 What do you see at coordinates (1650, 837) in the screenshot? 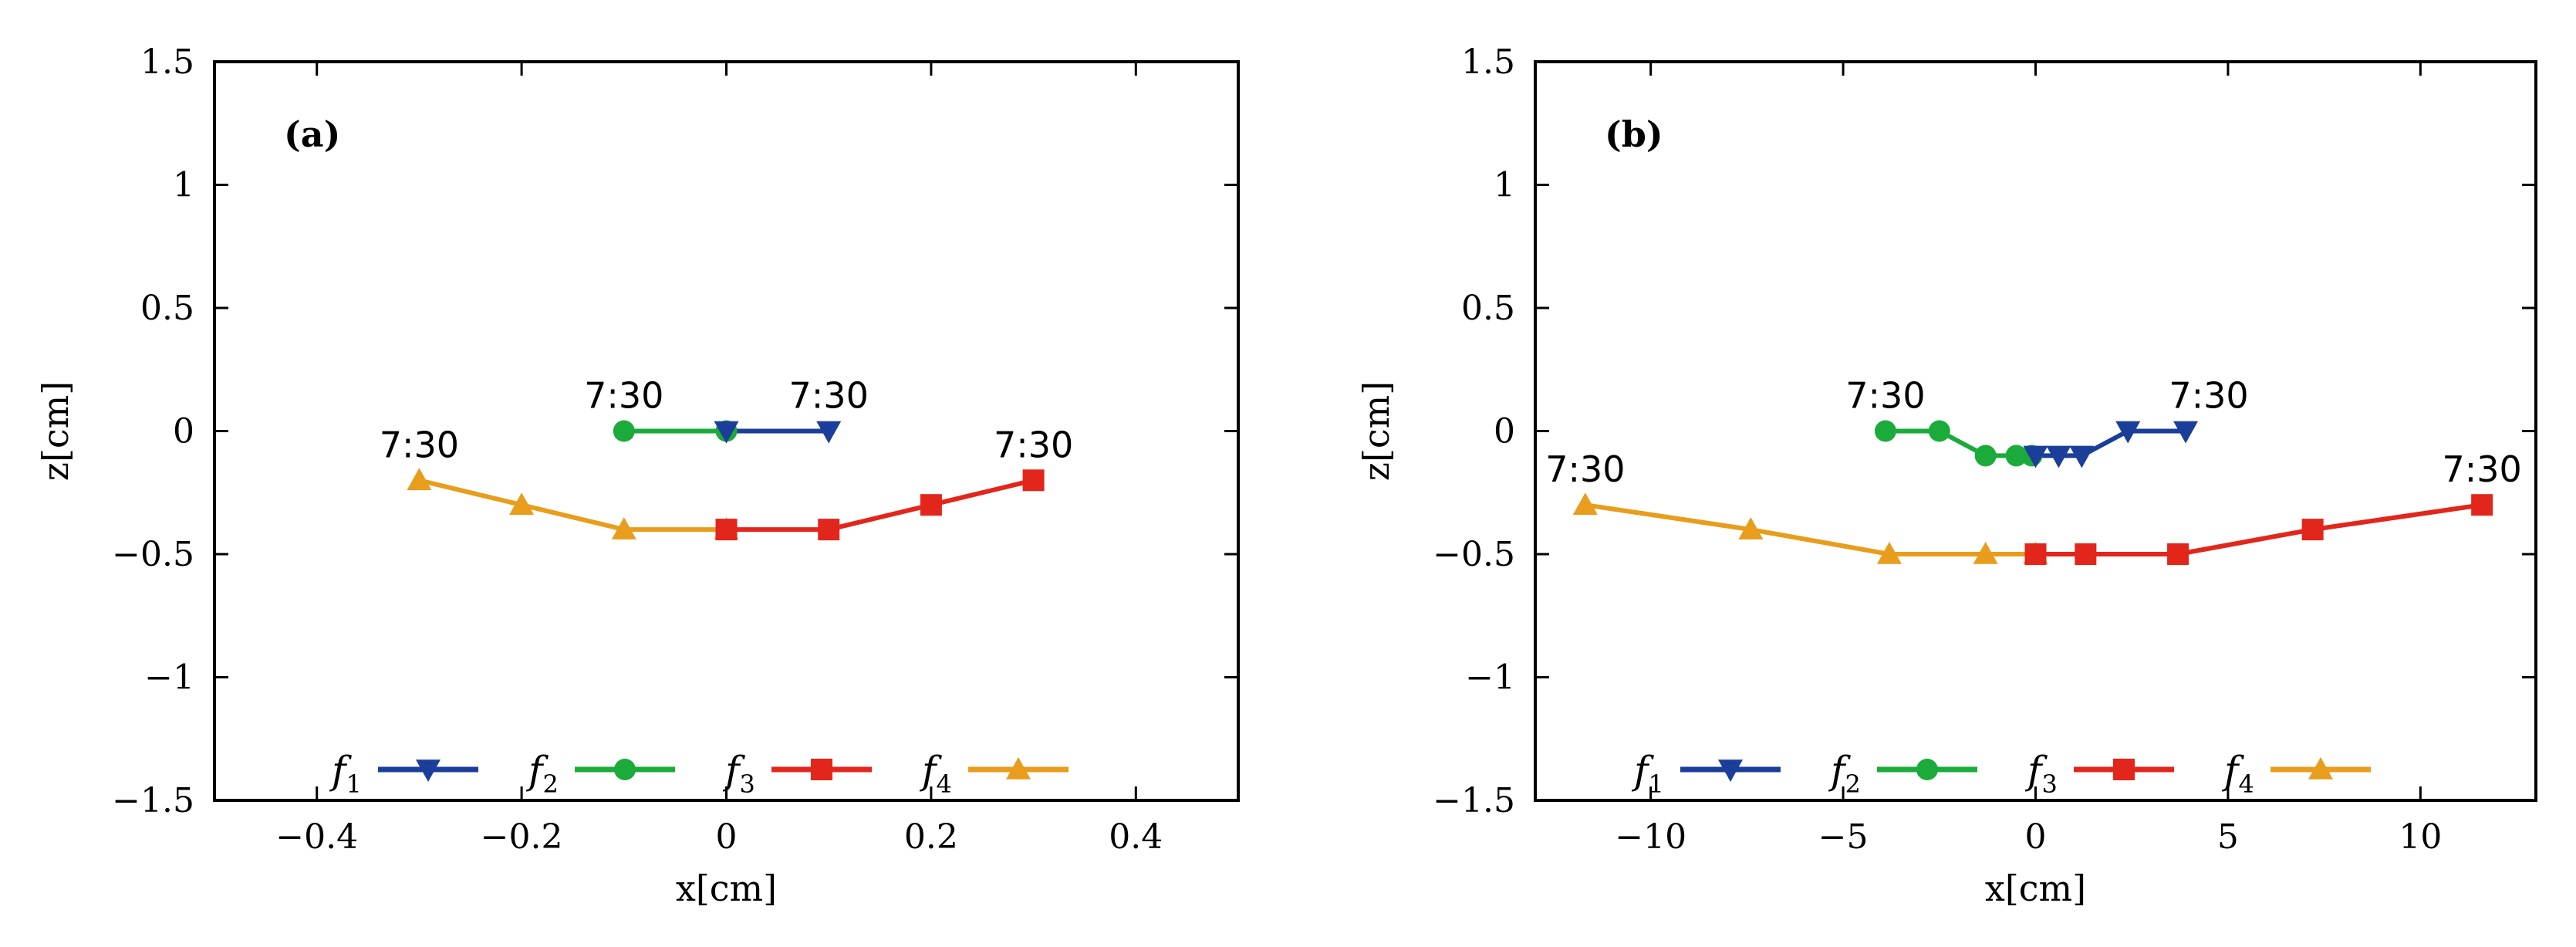
I see `x-tick-label: −10` at bounding box center [1650, 837].